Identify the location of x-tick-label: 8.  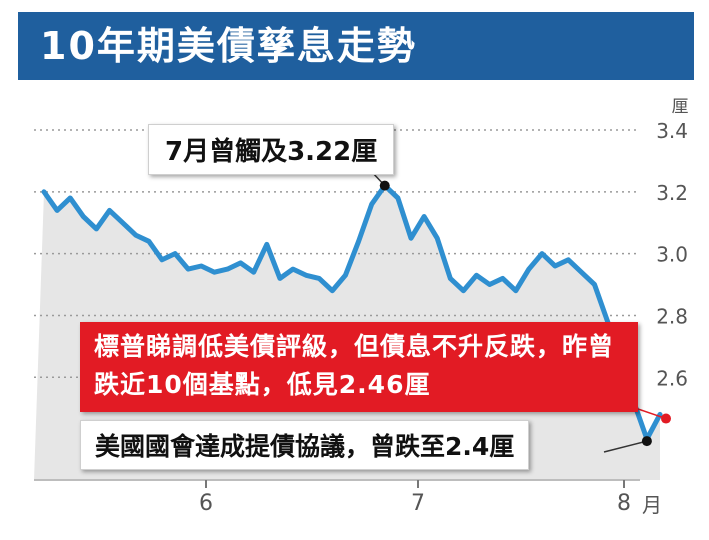
(624, 503).